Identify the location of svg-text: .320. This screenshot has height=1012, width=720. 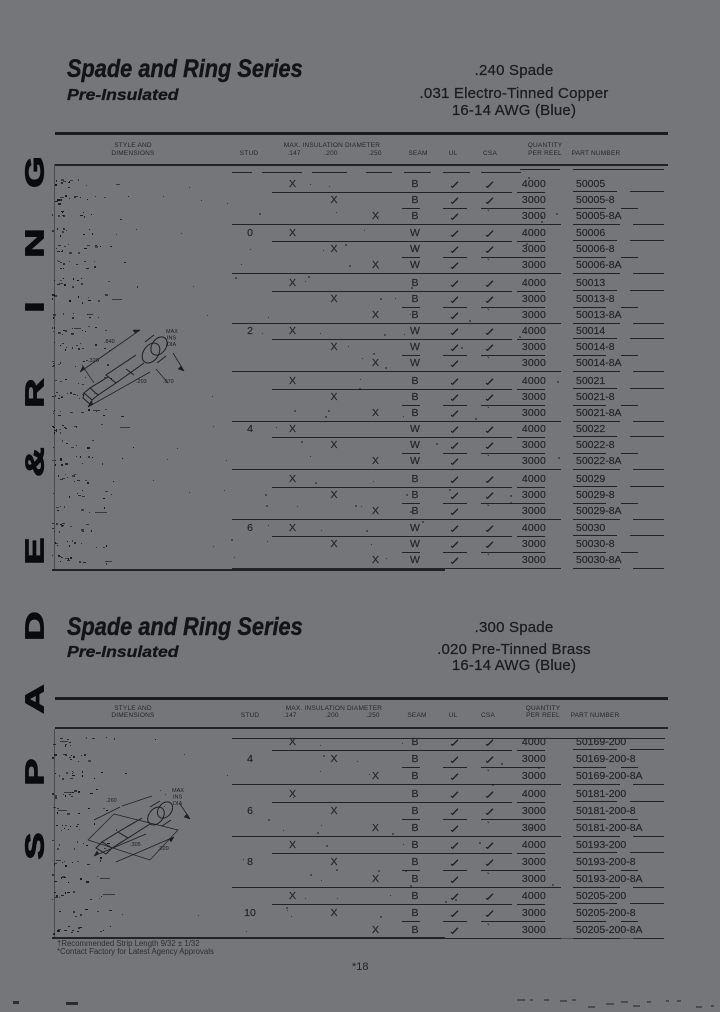
(93, 361).